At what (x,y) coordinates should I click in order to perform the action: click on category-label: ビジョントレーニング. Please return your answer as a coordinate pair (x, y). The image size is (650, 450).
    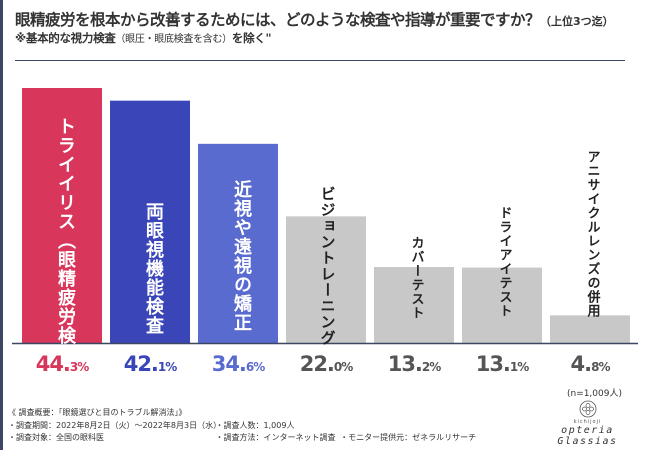
    Looking at the image, I should click on (327, 266).